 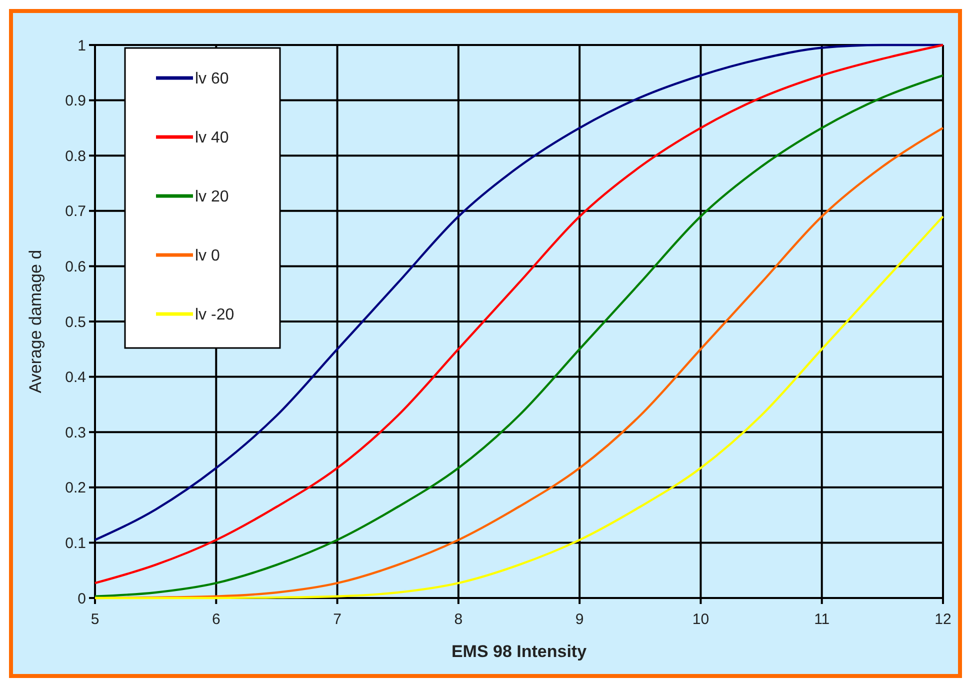 What do you see at coordinates (95, 619) in the screenshot?
I see `x-tick-label: 5` at bounding box center [95, 619].